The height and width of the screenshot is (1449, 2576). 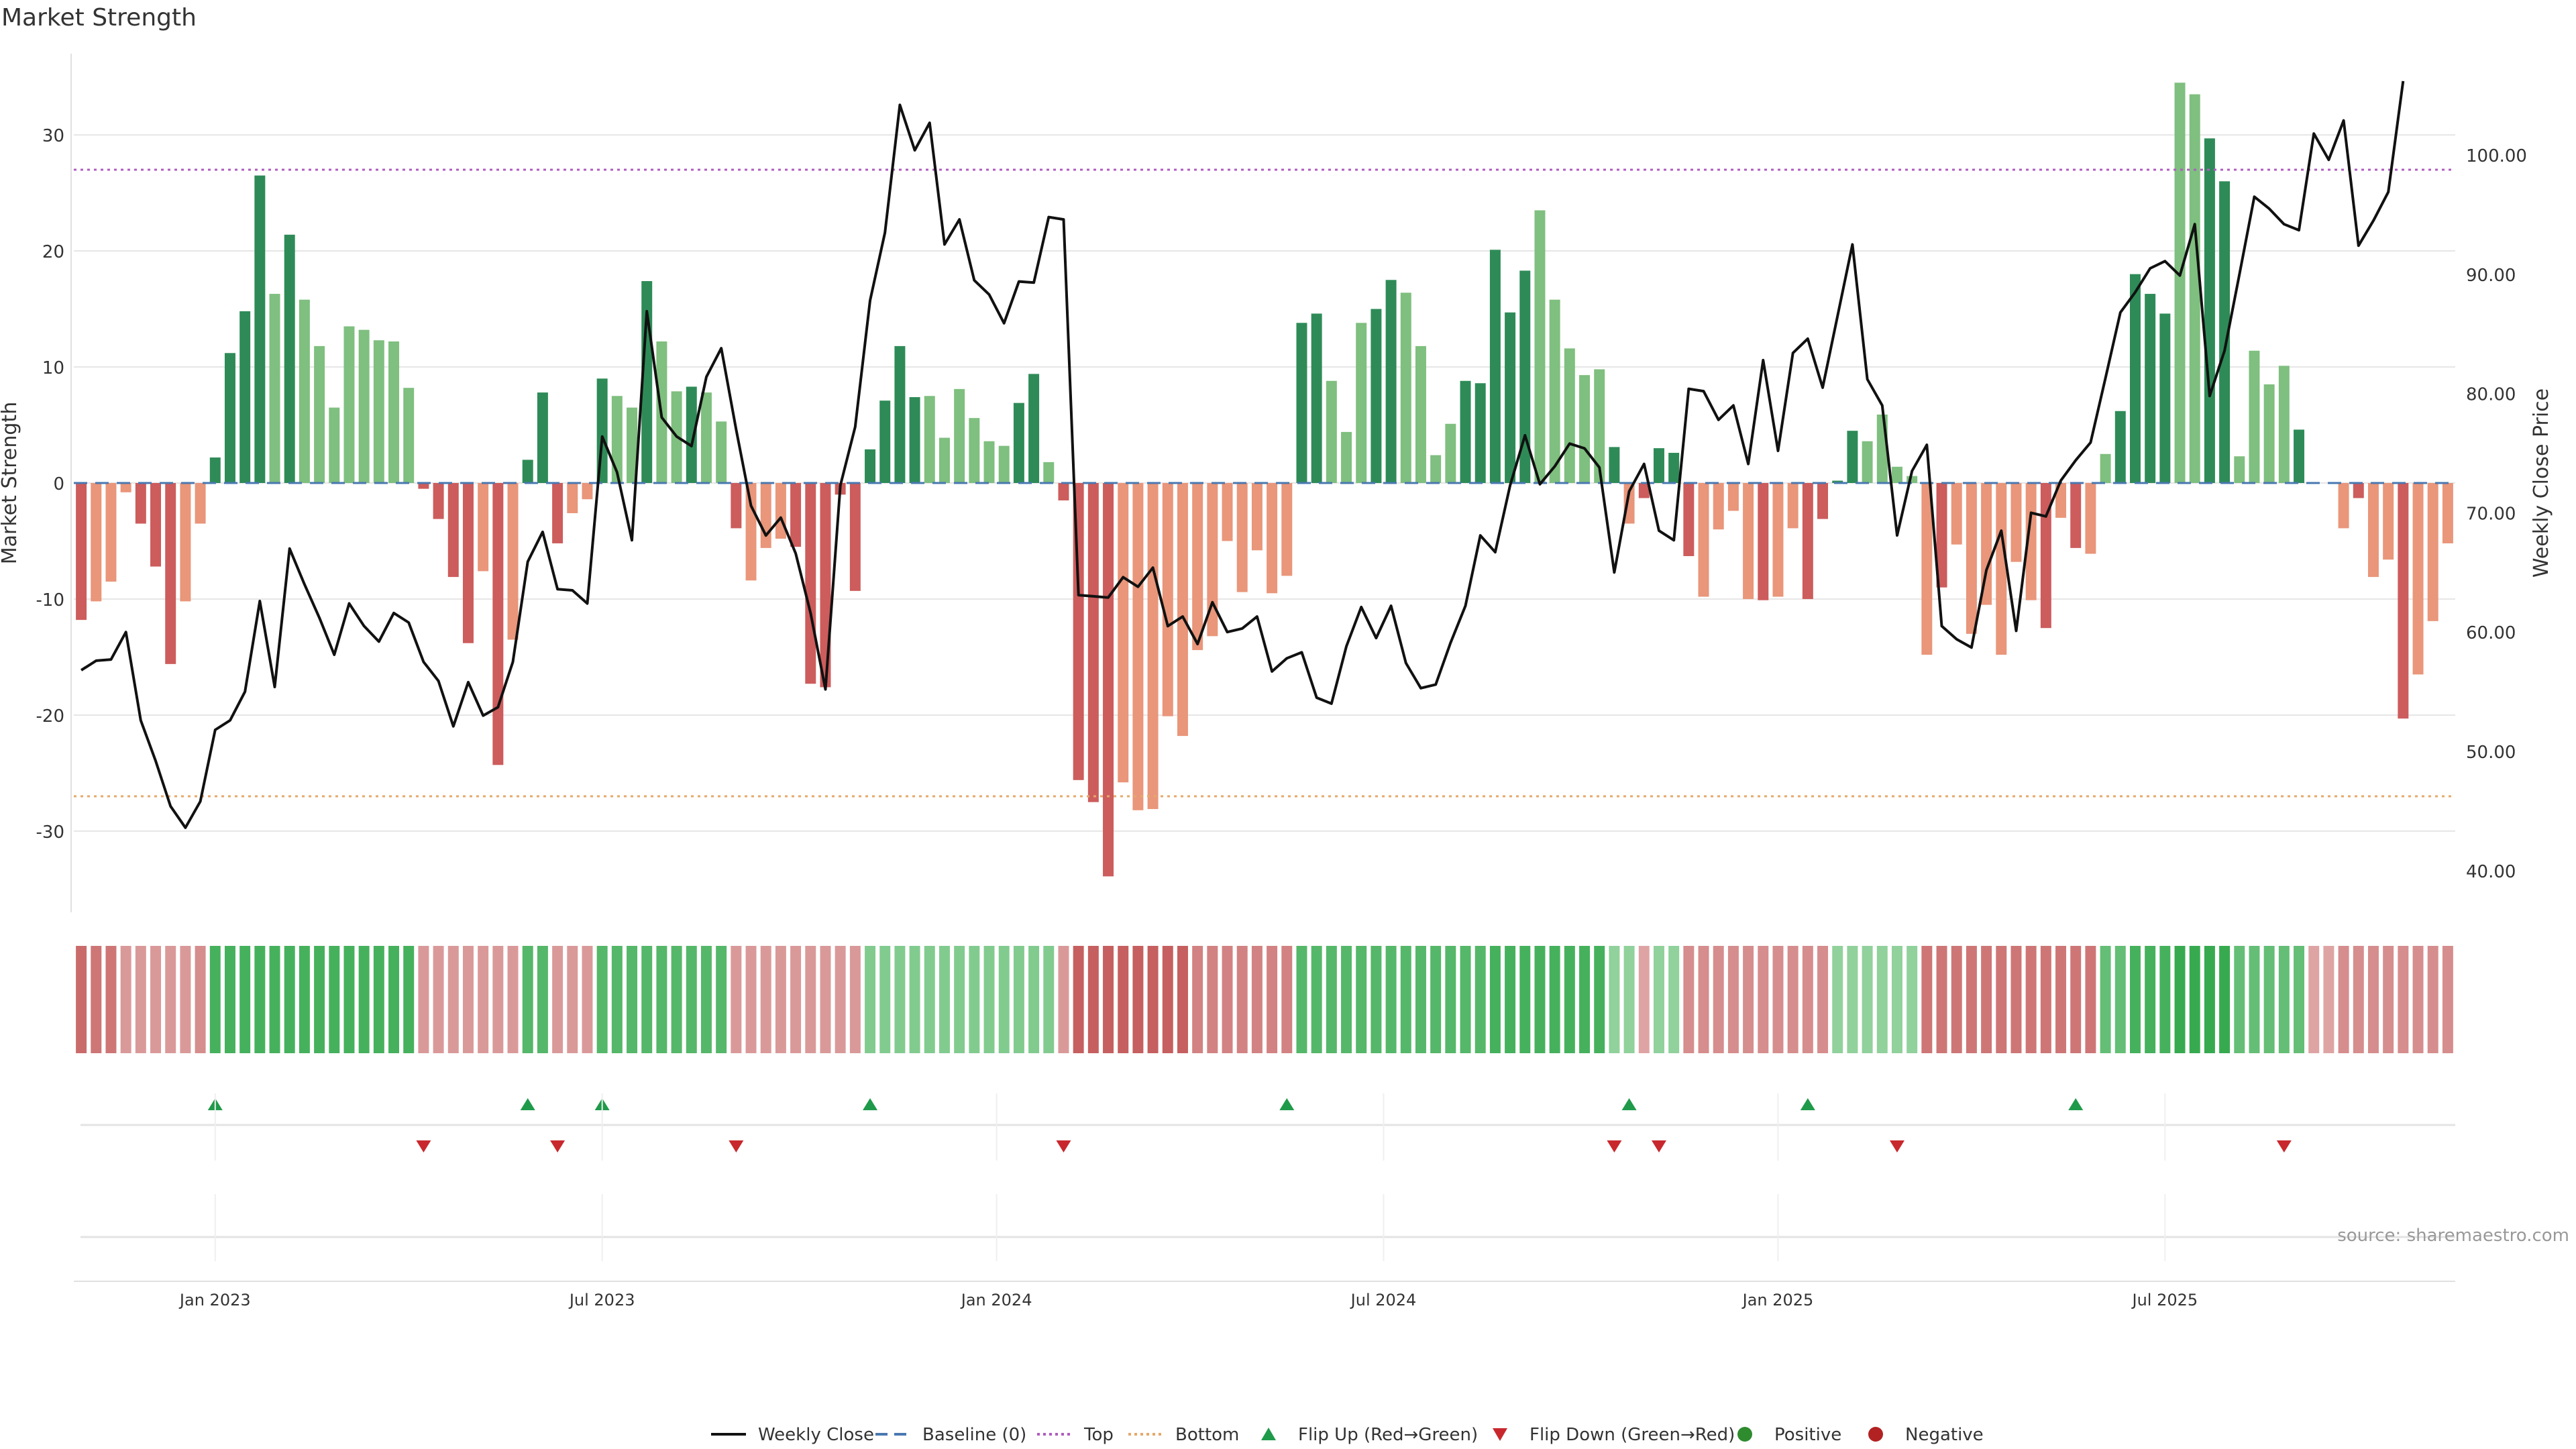 What do you see at coordinates (53, 136) in the screenshot?
I see `y-tick-label: 30` at bounding box center [53, 136].